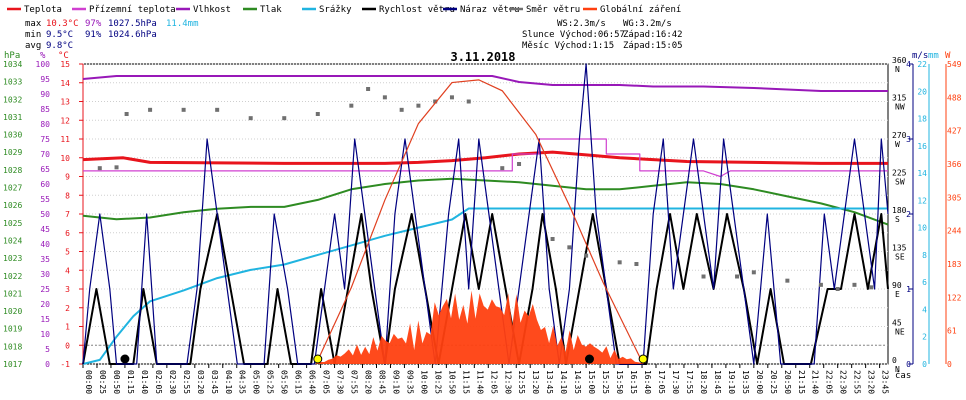 The image size is (966, 400). Describe the element at coordinates (954, 231) in the screenshot. I see `w-tick-label: 244` at that location.